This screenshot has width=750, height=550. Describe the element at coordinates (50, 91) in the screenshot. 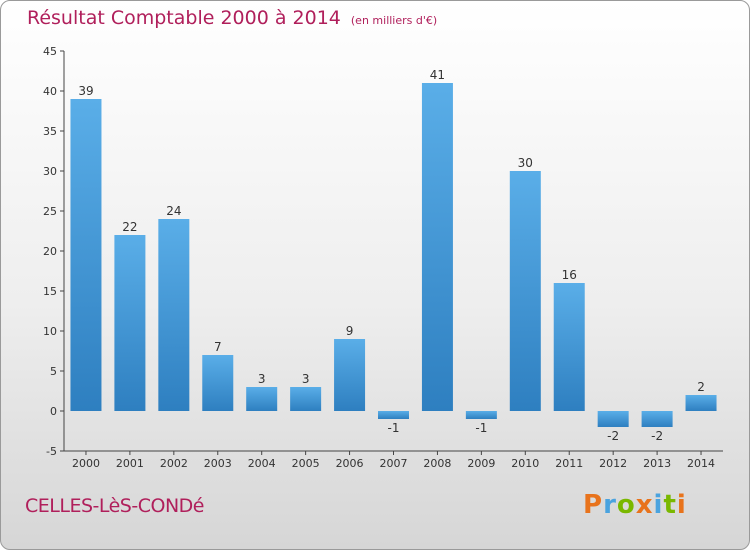

I see `y-tick-label: 40` at that location.